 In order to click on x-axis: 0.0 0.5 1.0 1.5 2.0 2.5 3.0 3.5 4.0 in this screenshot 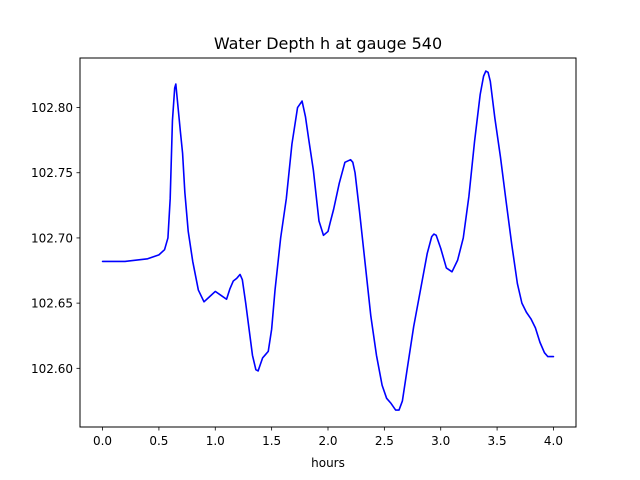, I will do `click(328, 437)`.